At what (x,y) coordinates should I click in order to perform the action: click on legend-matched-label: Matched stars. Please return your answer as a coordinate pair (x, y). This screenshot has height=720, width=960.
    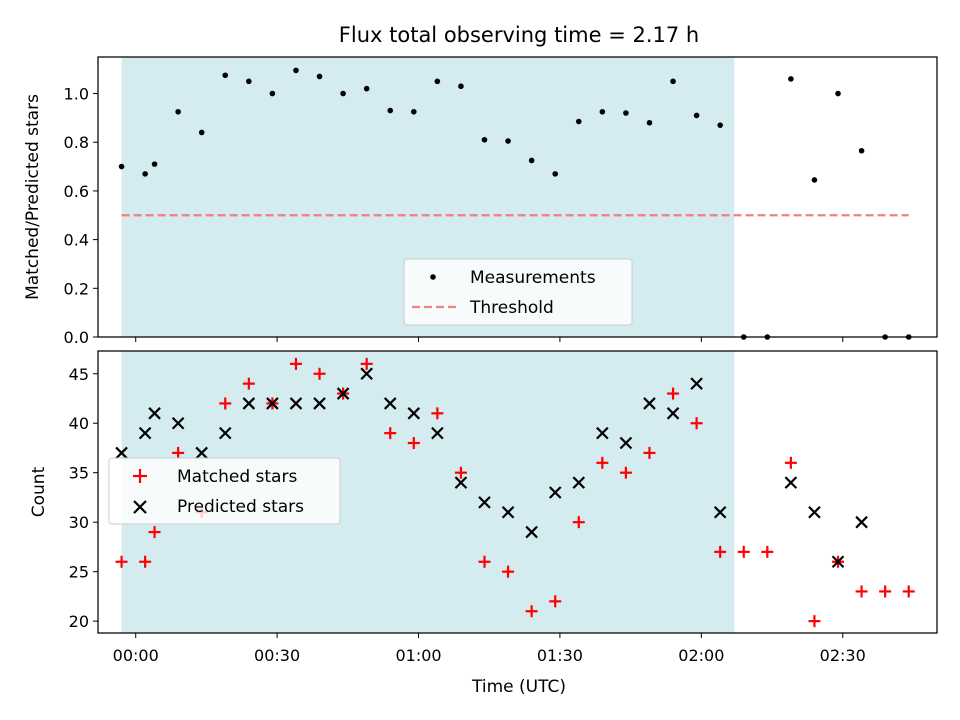
    Looking at the image, I should click on (237, 477).